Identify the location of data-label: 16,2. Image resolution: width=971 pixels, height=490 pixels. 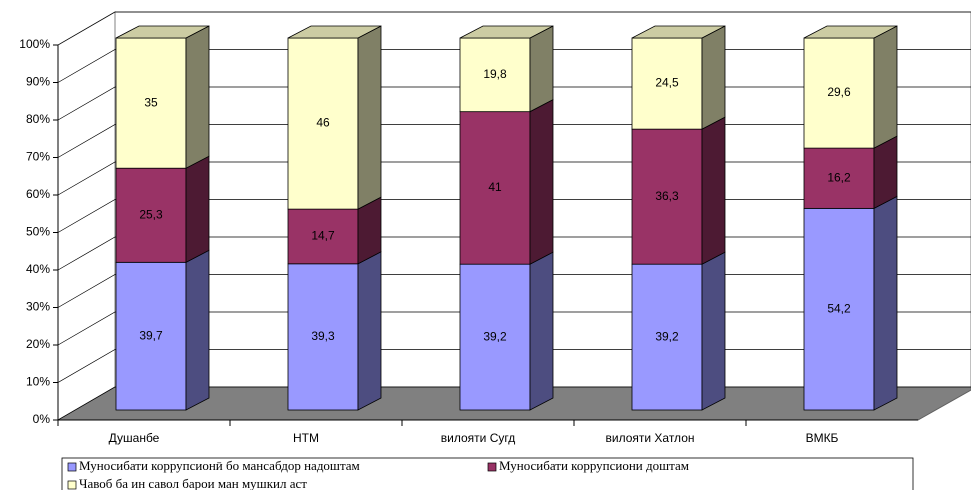
(839, 177).